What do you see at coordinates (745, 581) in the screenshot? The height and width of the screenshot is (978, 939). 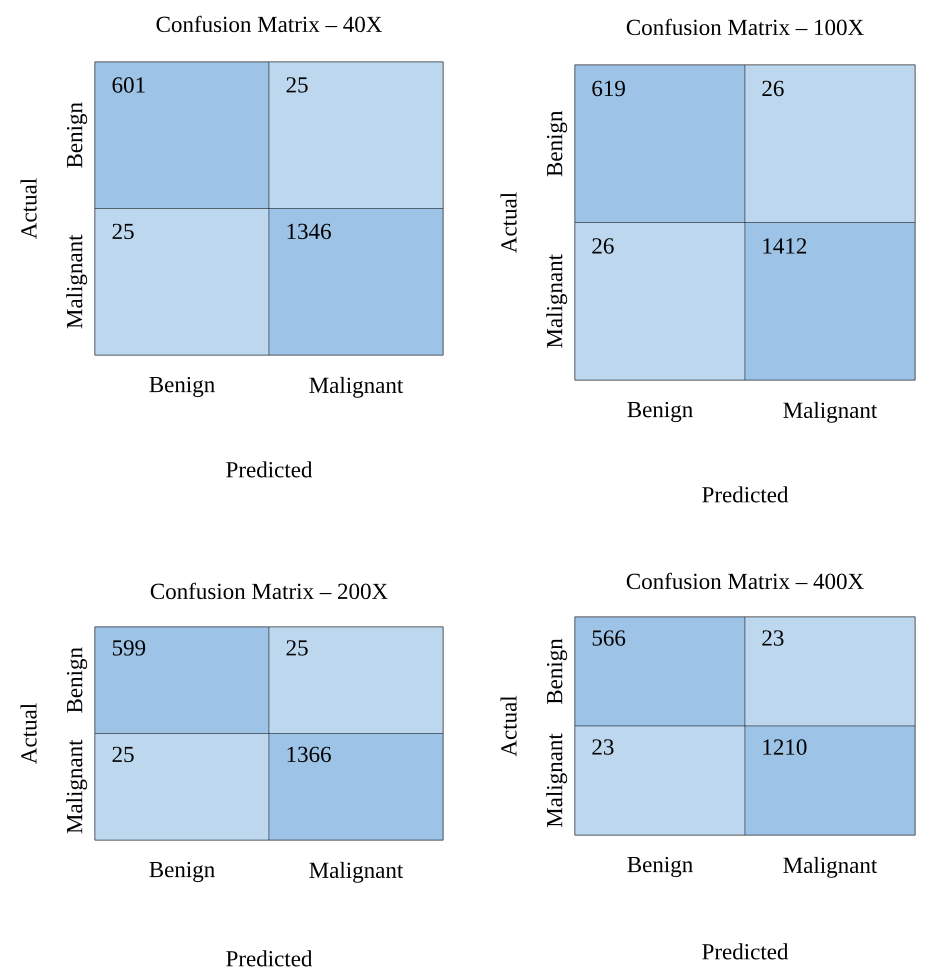 I see `chart-title: Confusion Matrix – 400X` at bounding box center [745, 581].